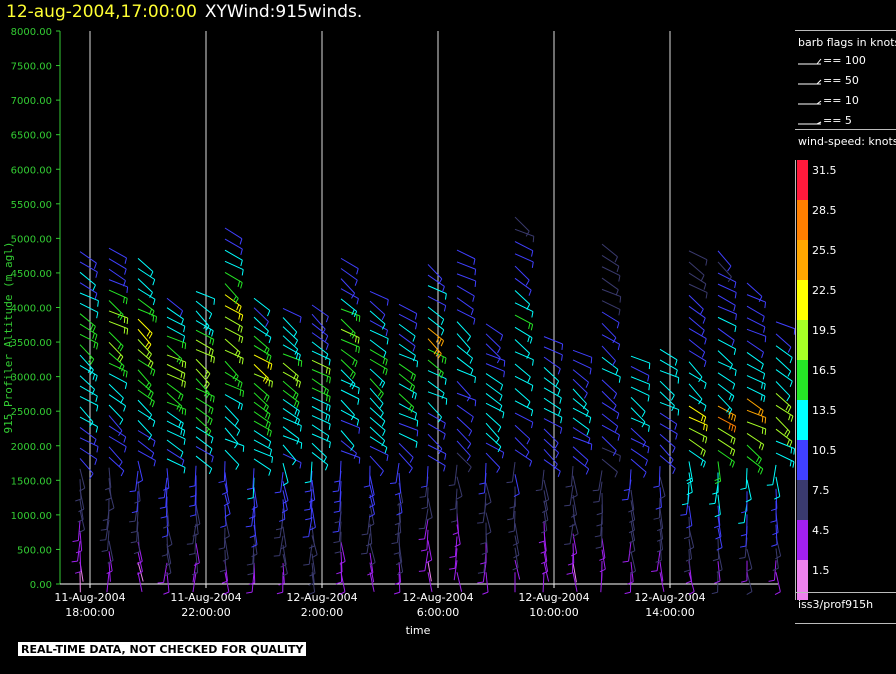 The width and height of the screenshot is (896, 674). Describe the element at coordinates (101, 12) in the screenshot. I see `title-date-time: 12-aug-2004,17:00:00` at that location.